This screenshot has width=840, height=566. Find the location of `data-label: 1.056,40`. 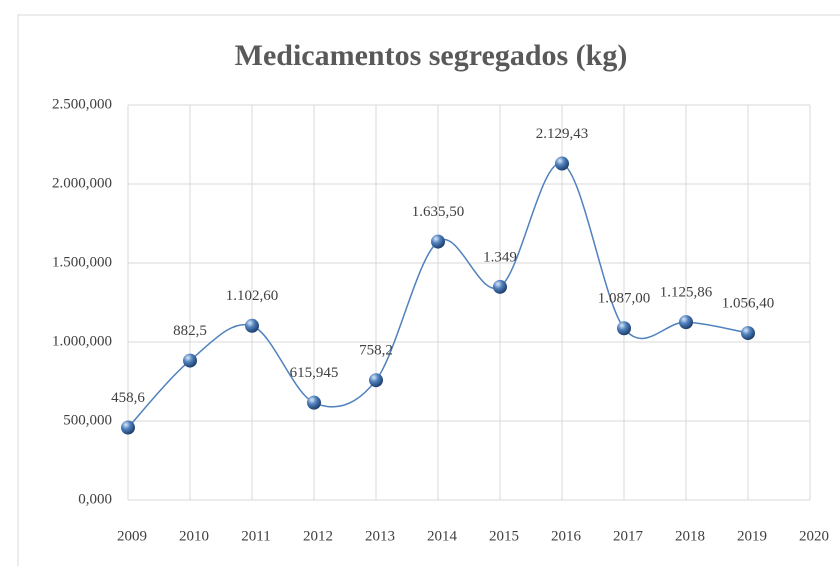

data-label: 1.056,40 is located at coordinates (748, 304).